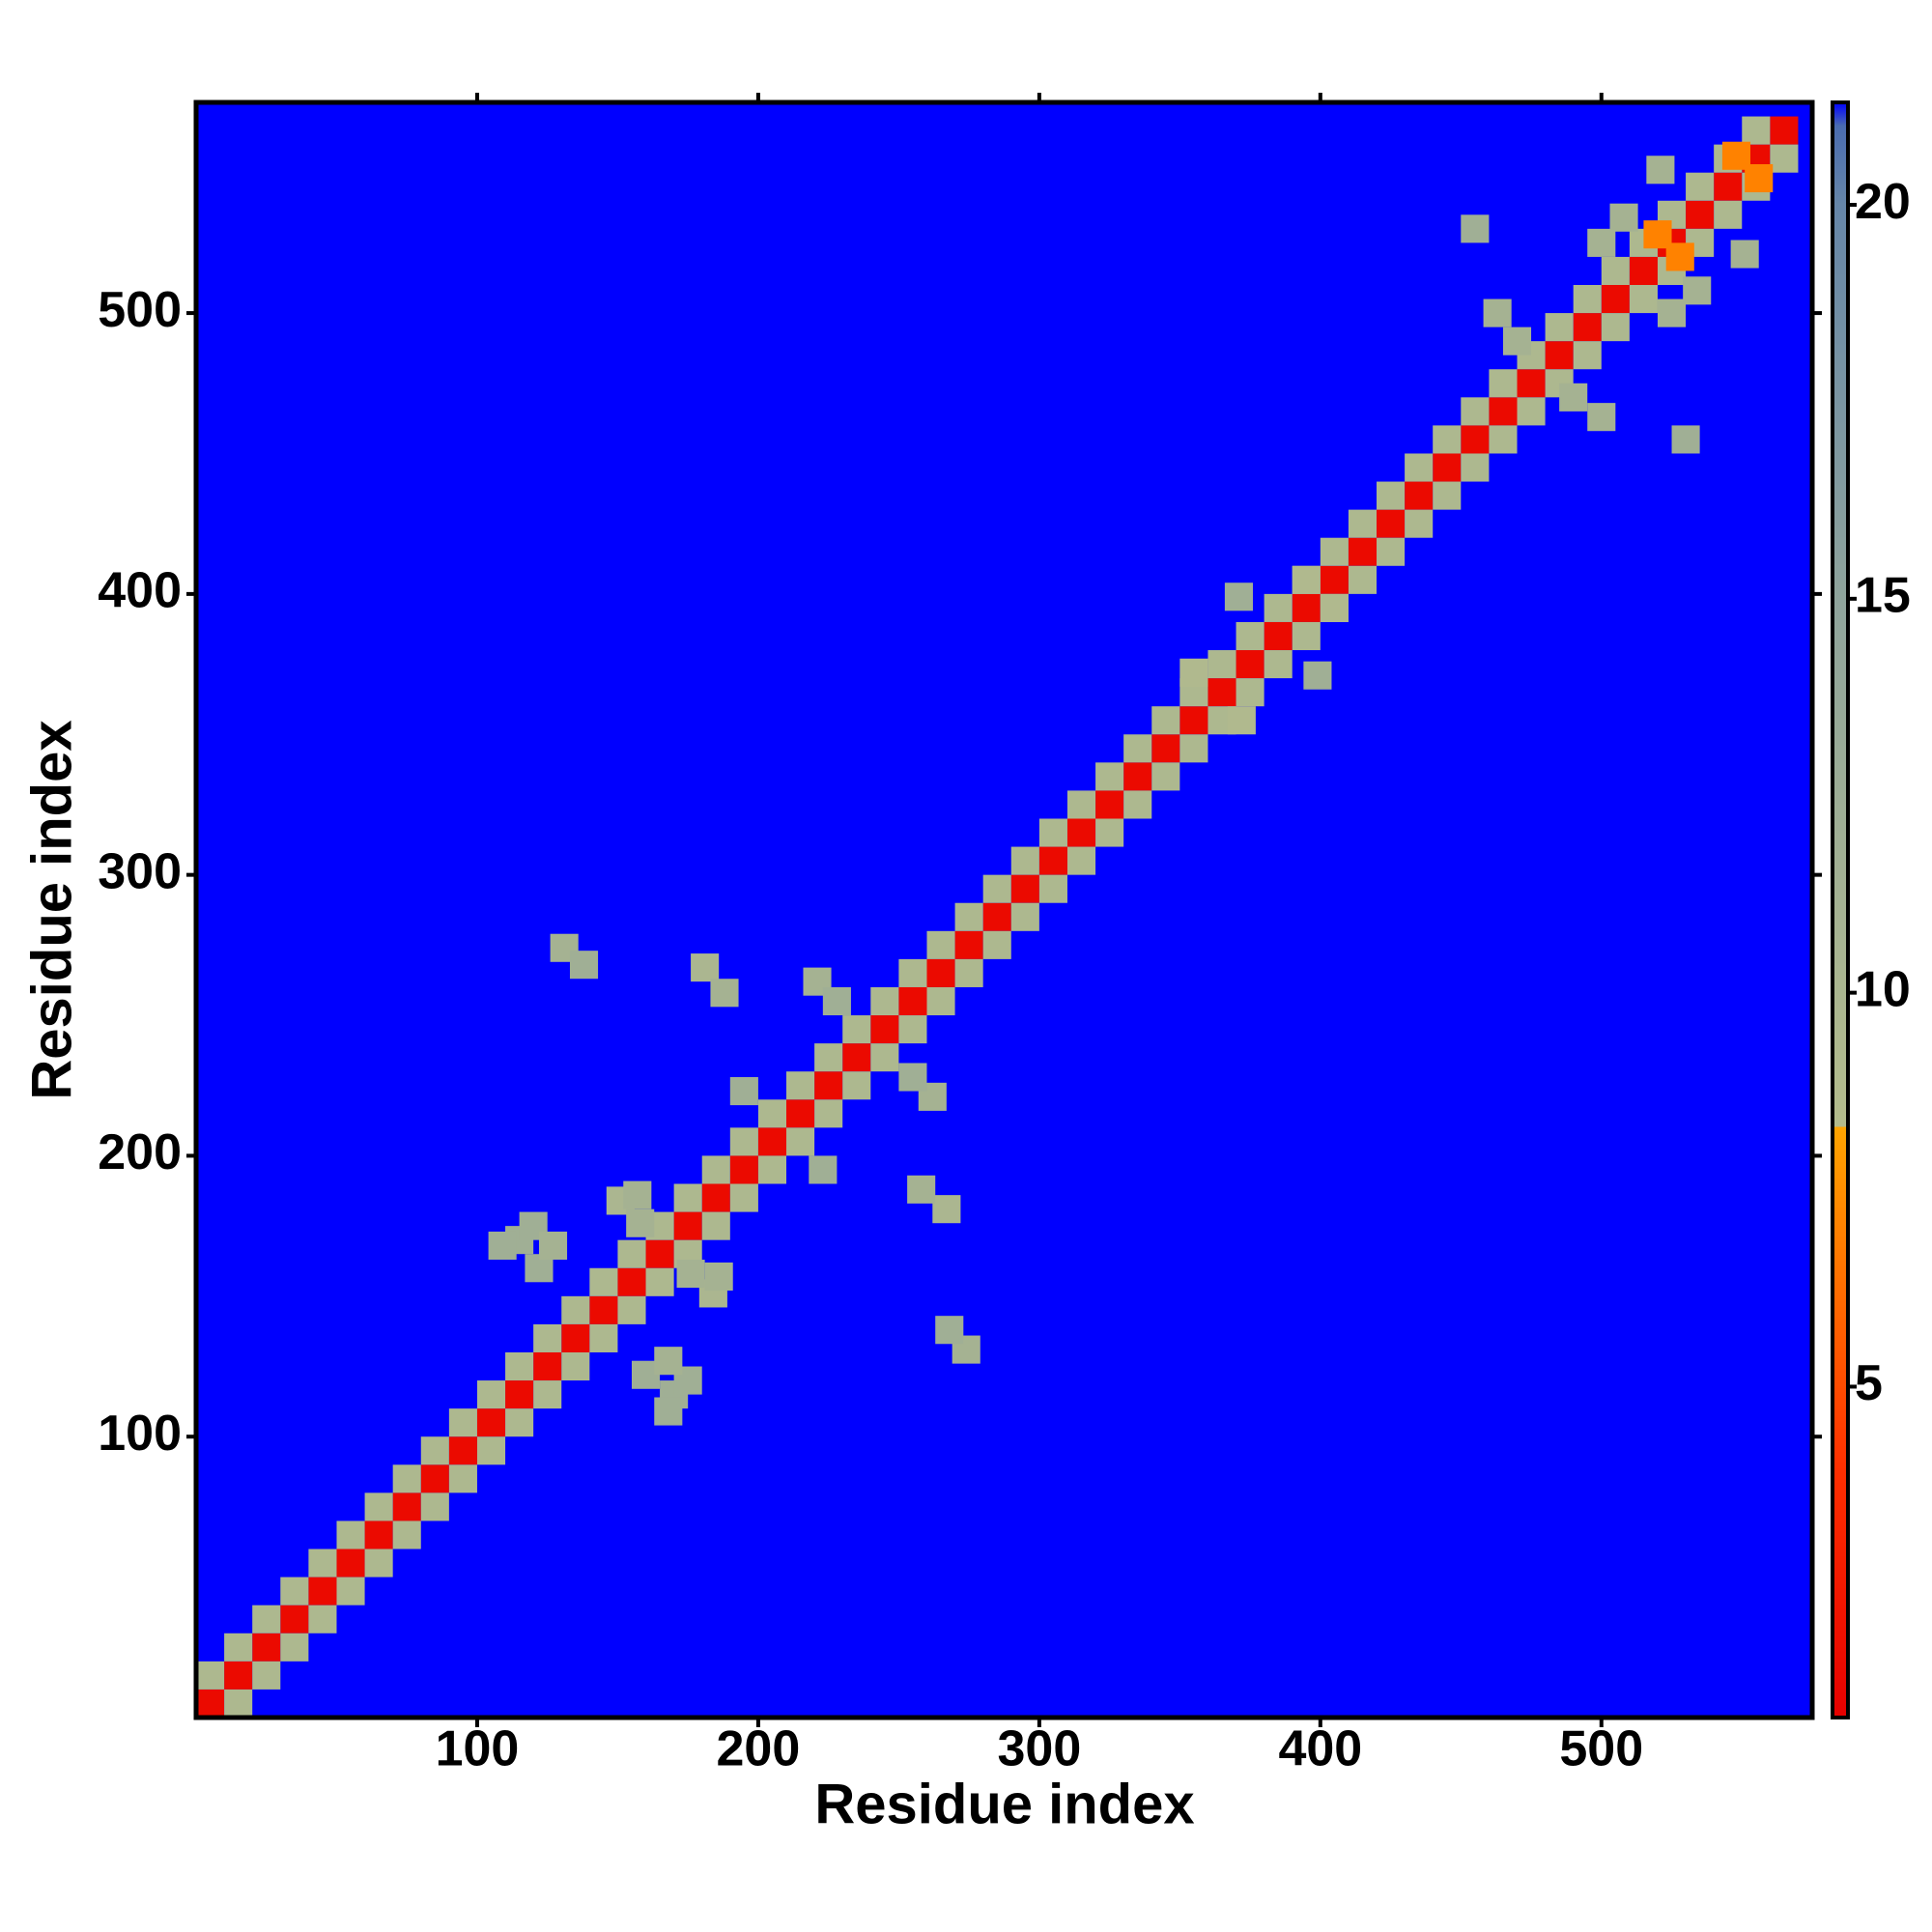  Describe the element at coordinates (140, 1434) in the screenshot. I see `y-tick-label: 100` at that location.